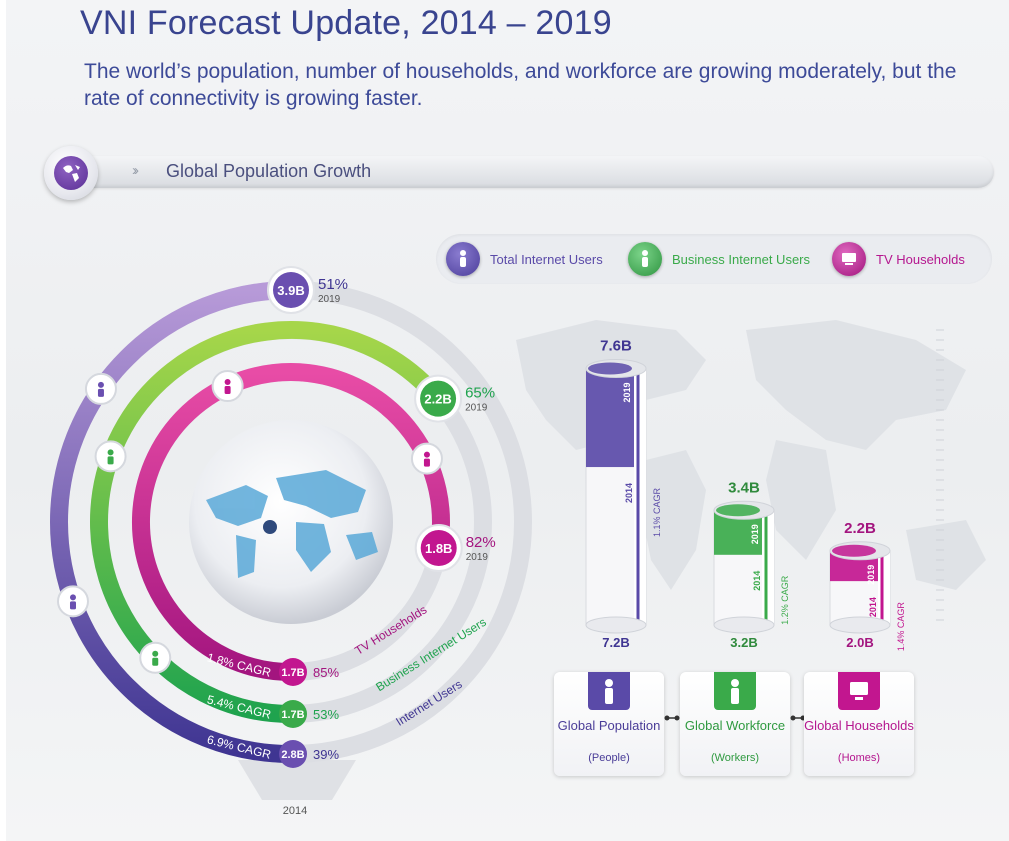 The image size is (1009, 841). Describe the element at coordinates (859, 642) in the screenshot. I see `value-2014-label: 2.0B` at that location.